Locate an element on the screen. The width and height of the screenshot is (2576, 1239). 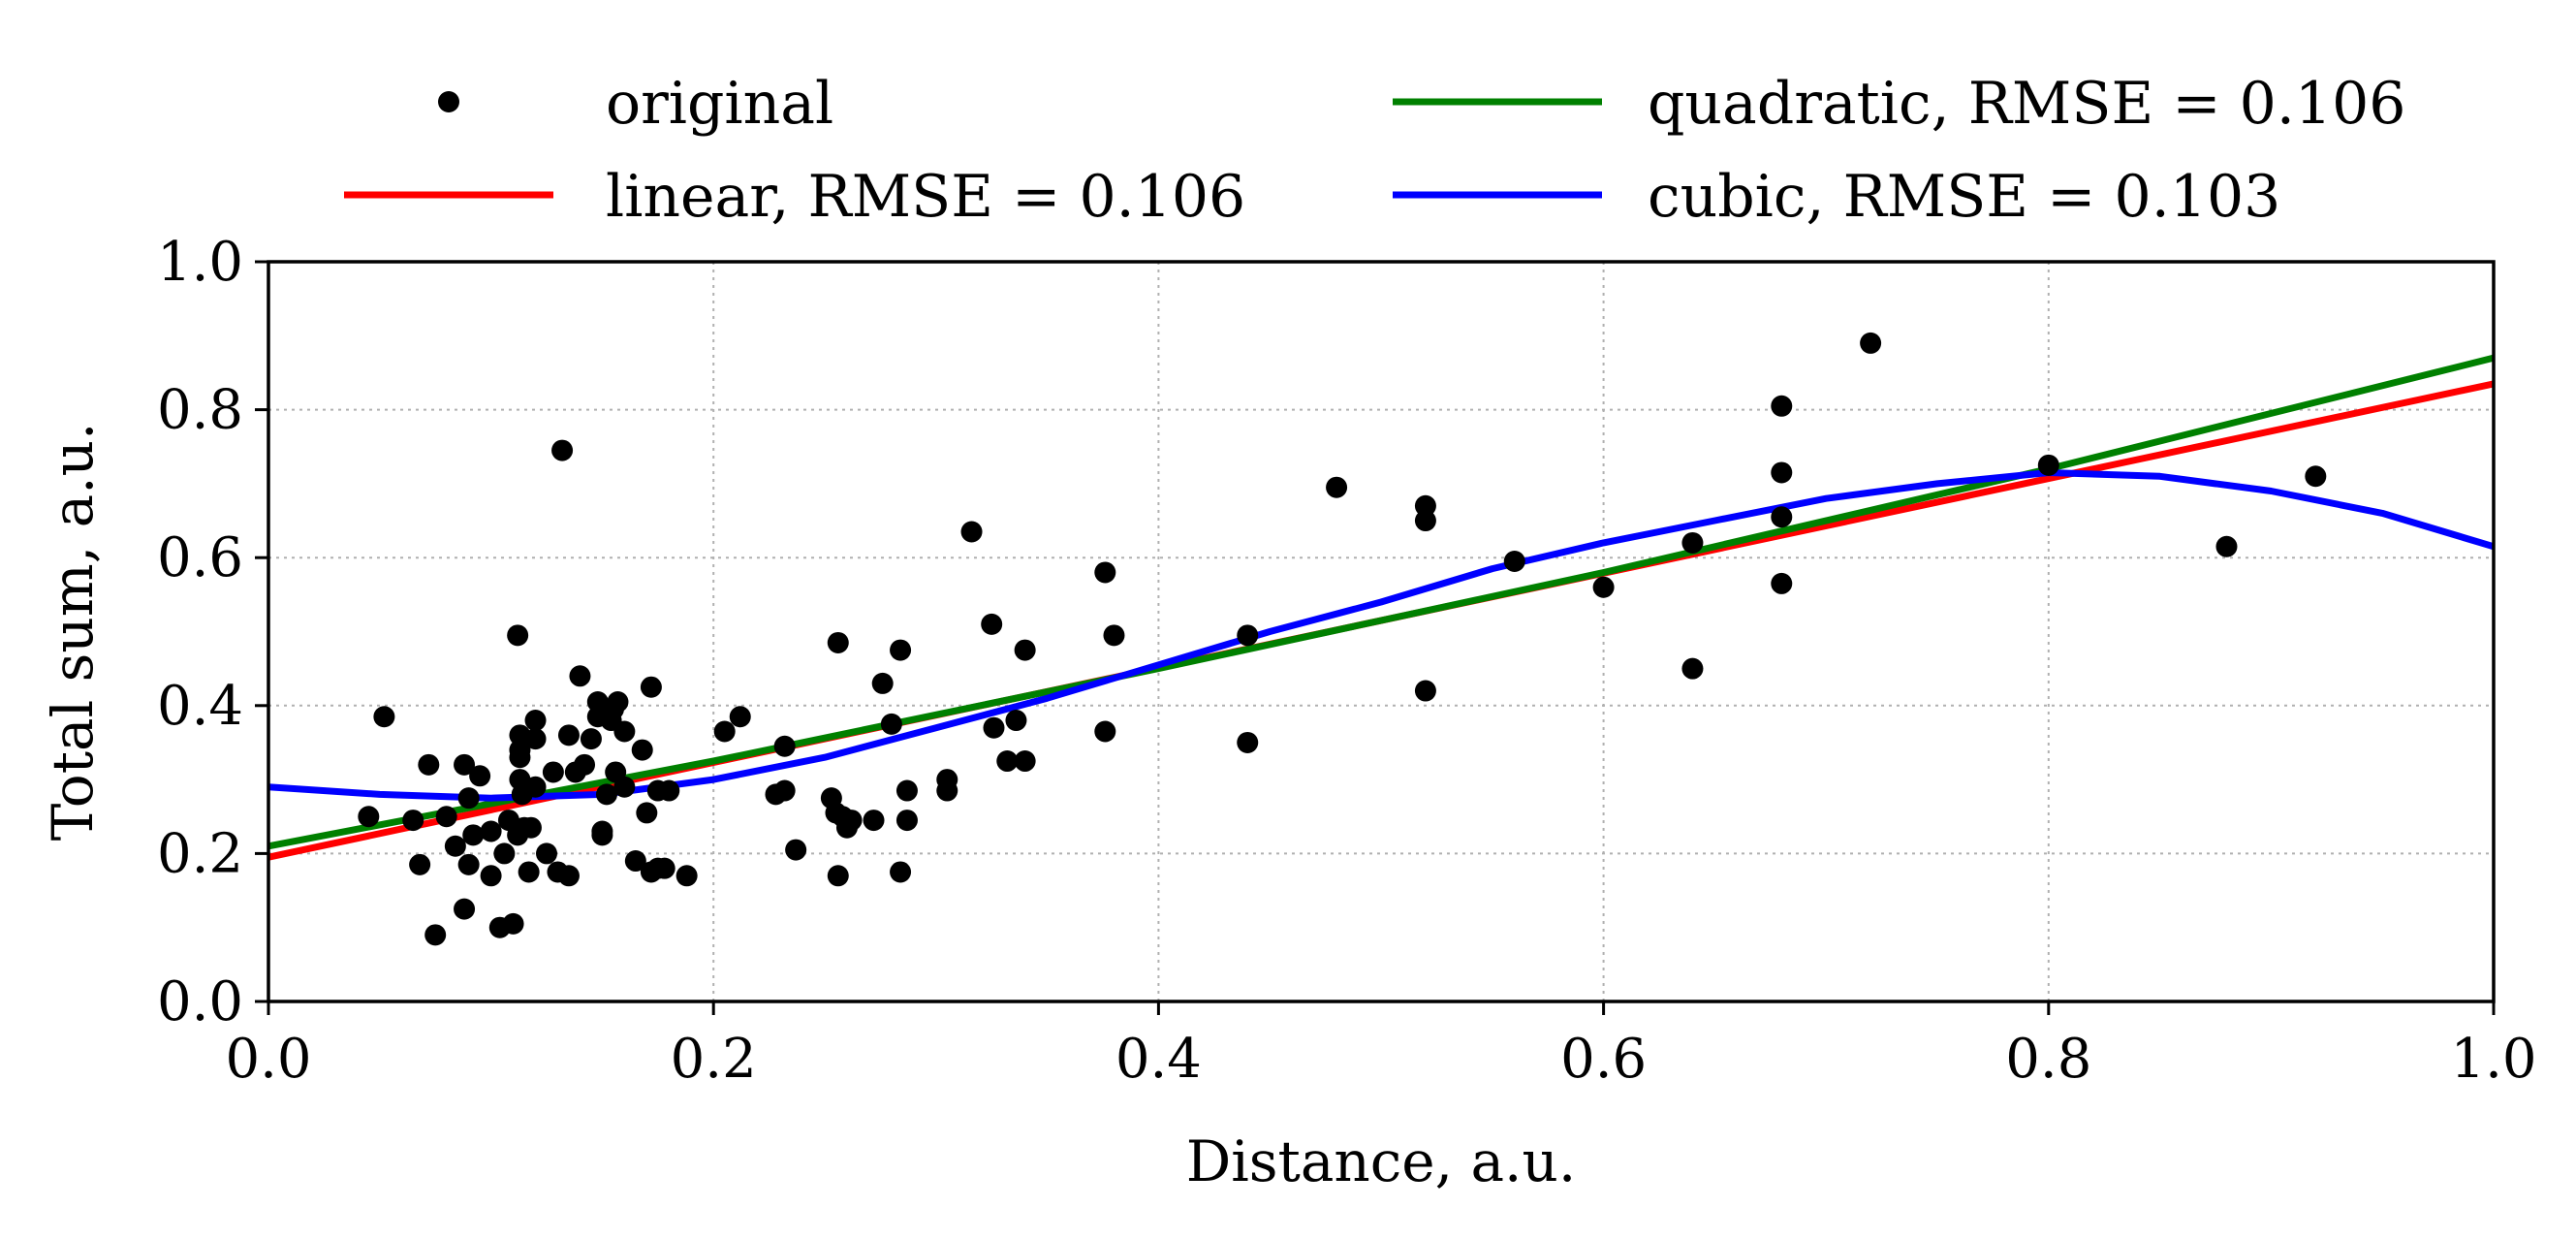
legend-linear: linear, RMSE = 0.106 is located at coordinates (794, 197).